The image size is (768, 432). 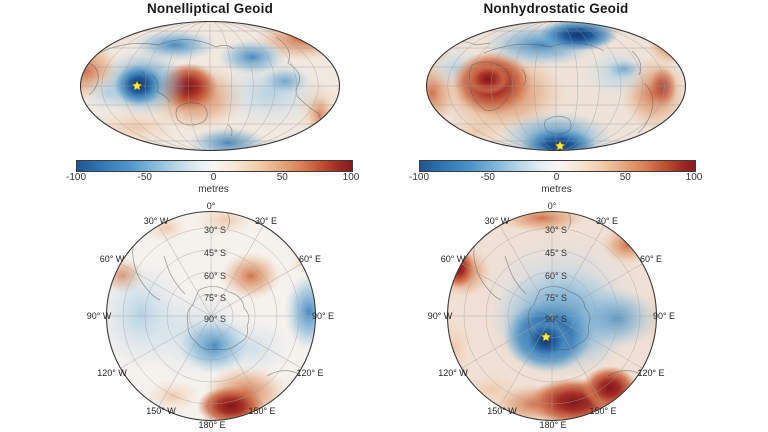 I want to click on nonelliptical-global-map, so click(x=210, y=86).